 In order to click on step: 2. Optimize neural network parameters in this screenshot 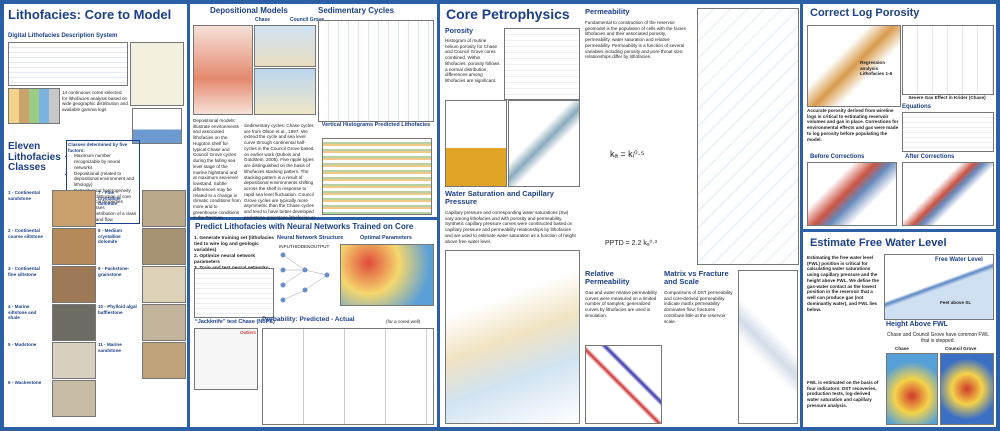, I will do `click(225, 259)`.